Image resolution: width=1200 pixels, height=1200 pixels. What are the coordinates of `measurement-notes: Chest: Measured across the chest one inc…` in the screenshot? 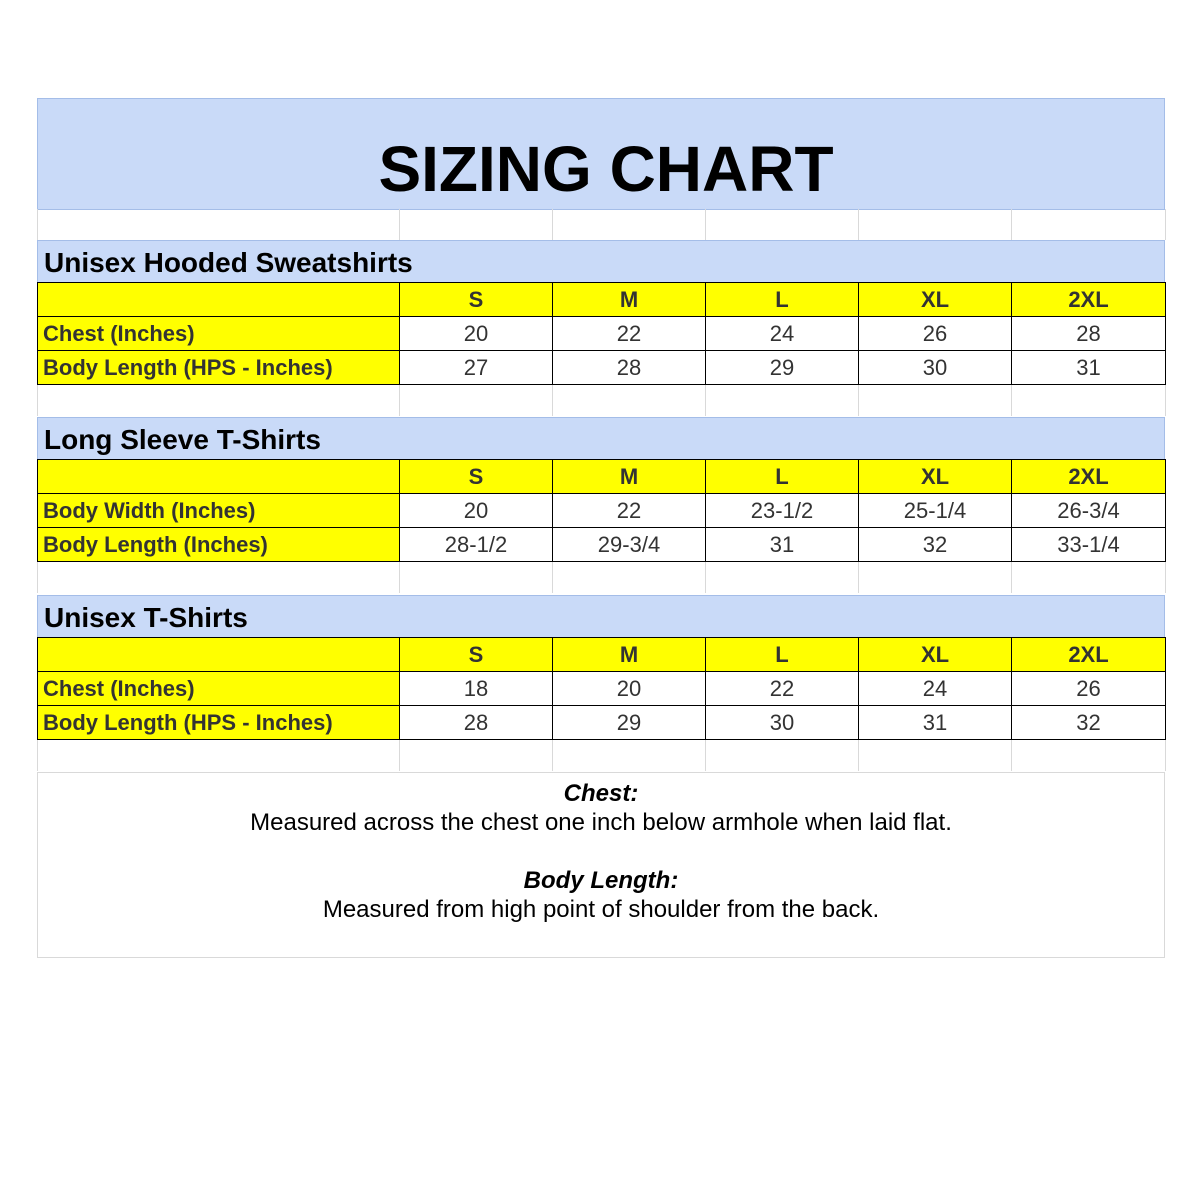 It's located at (601, 865).